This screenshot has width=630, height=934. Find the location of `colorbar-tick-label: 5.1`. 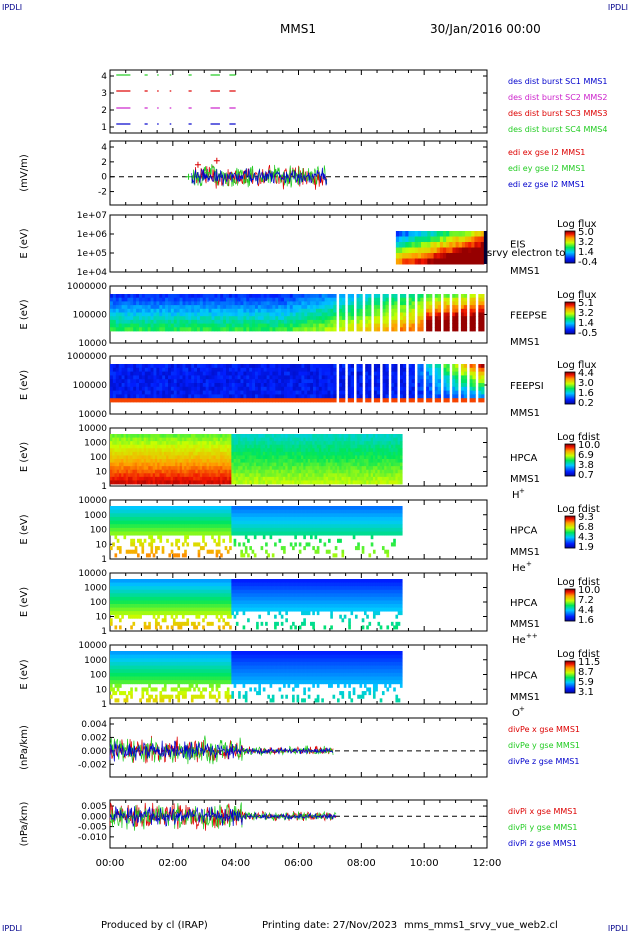

colorbar-tick-label: 5.1 is located at coordinates (586, 303).